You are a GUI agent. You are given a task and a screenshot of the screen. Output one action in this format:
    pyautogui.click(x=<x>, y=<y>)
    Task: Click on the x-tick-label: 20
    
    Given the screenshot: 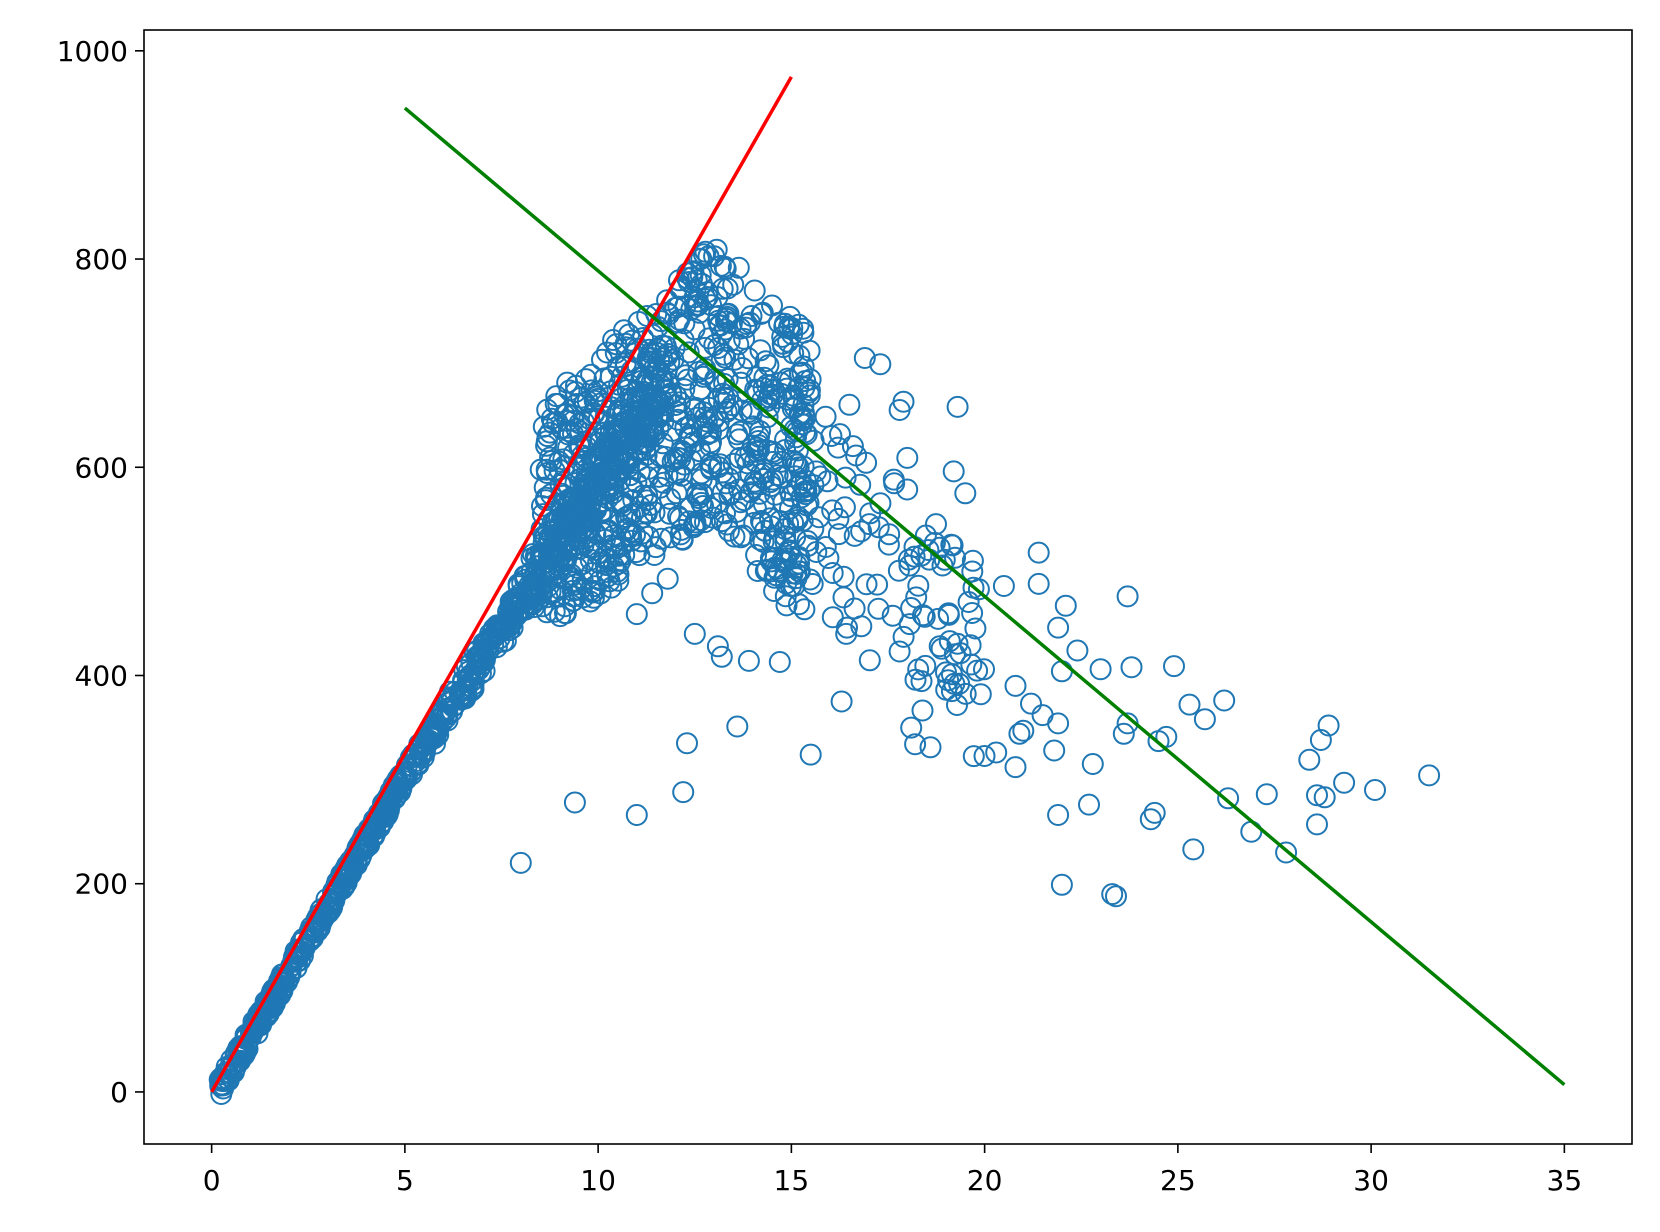 What is the action you would take?
    pyautogui.click(x=985, y=1180)
    